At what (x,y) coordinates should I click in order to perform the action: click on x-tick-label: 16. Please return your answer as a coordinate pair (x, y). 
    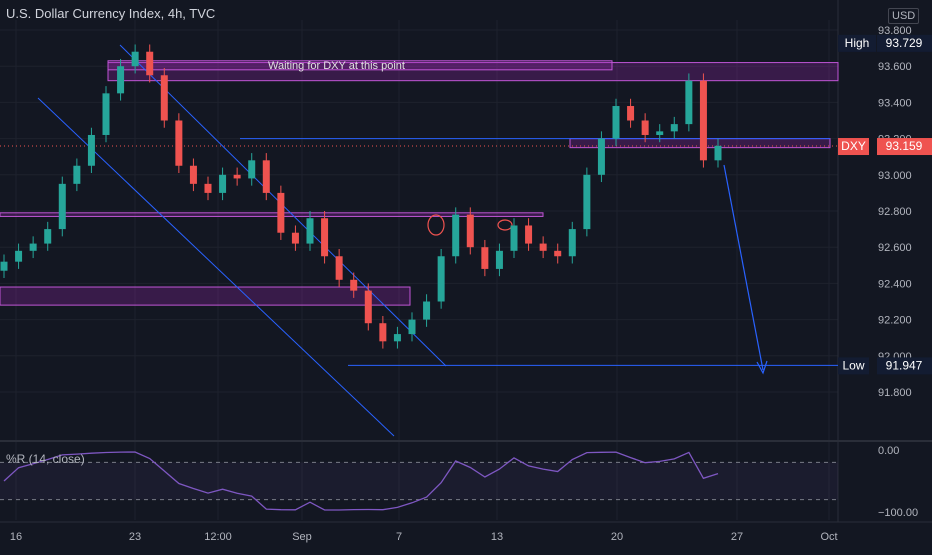
    Looking at the image, I should click on (16, 537).